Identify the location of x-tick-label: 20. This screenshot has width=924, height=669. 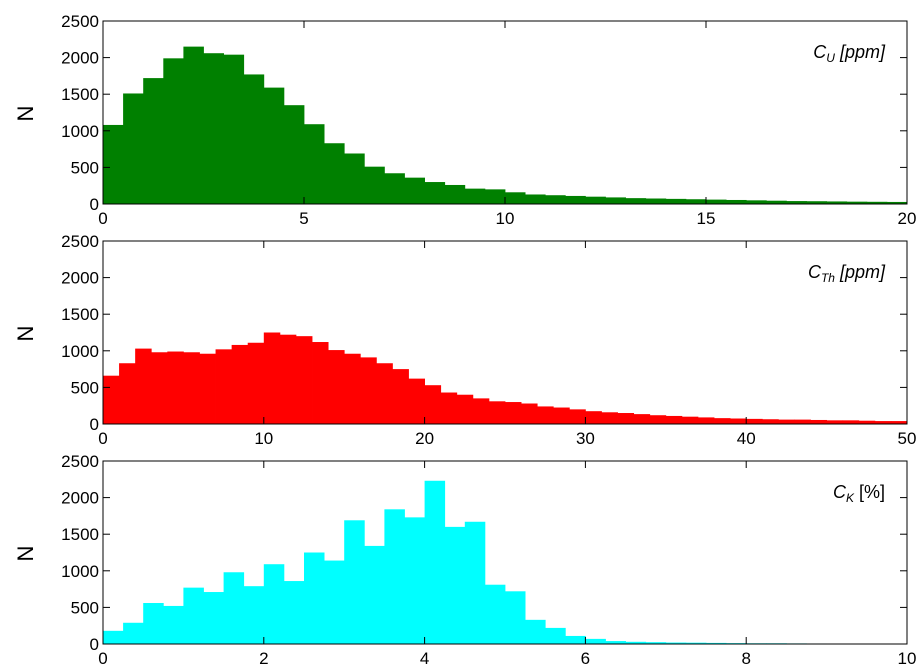
(424, 438).